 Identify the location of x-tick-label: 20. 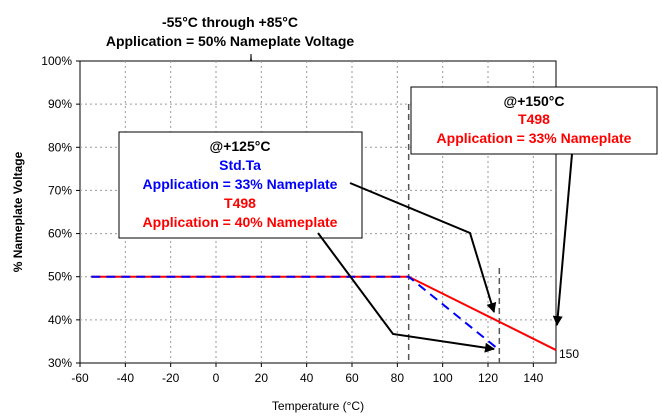
(262, 378).